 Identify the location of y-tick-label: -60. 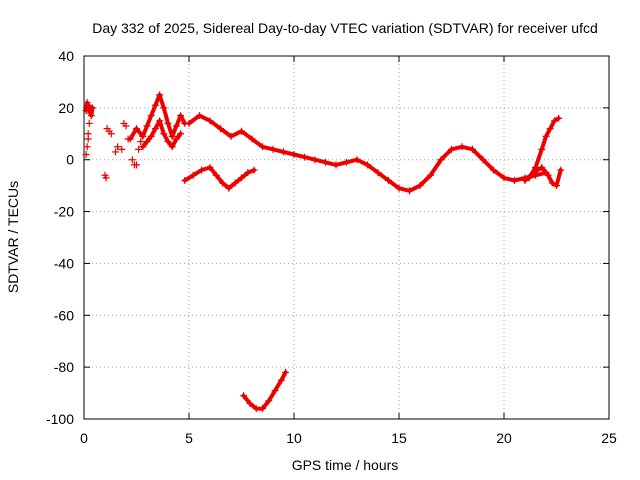
(64, 315).